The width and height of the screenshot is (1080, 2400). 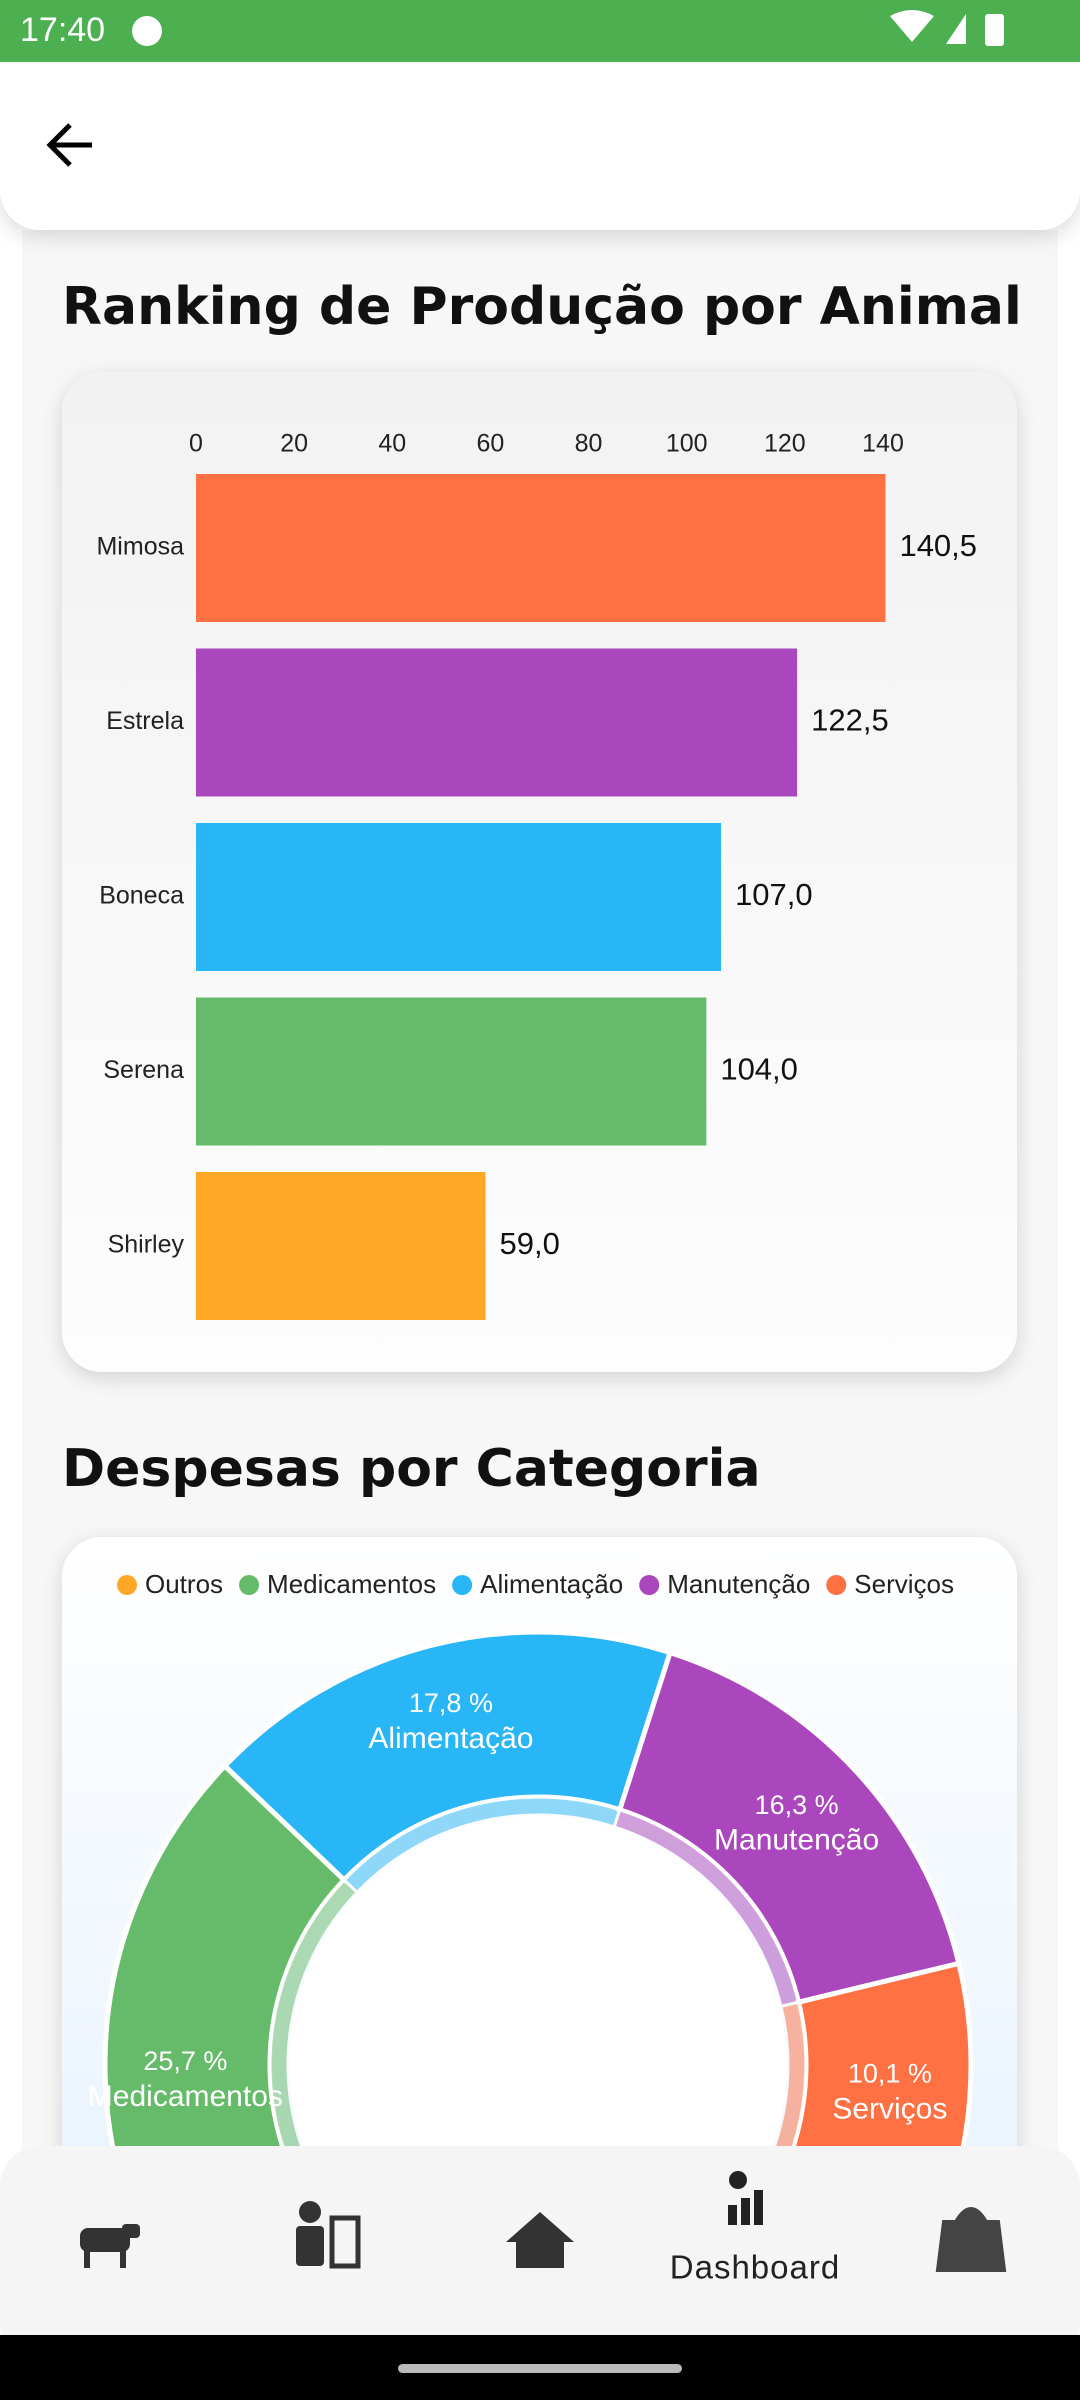 What do you see at coordinates (450, 1738) in the screenshot?
I see `slice-label: Alimentação` at bounding box center [450, 1738].